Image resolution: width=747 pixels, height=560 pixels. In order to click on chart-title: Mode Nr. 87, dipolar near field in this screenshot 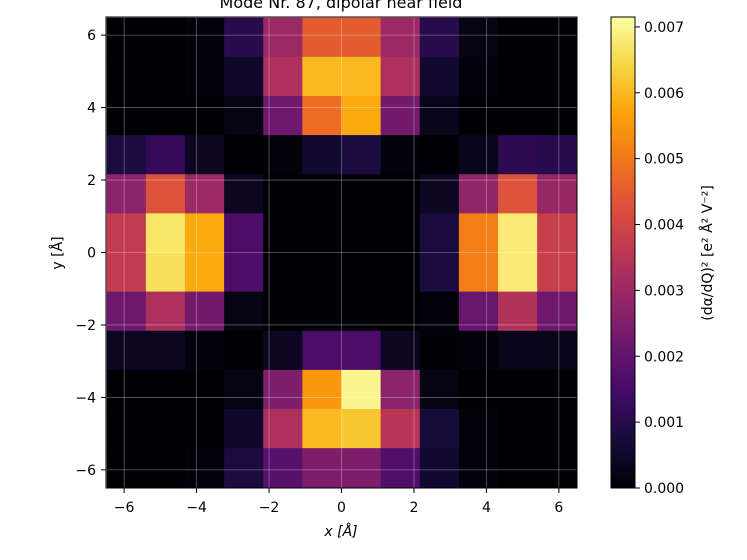, I will do `click(341, 6)`.